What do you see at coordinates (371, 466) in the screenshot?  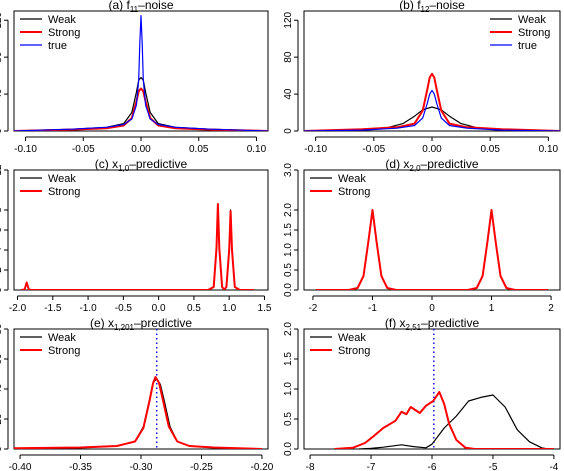 I see `x-tick-label: -7` at bounding box center [371, 466].